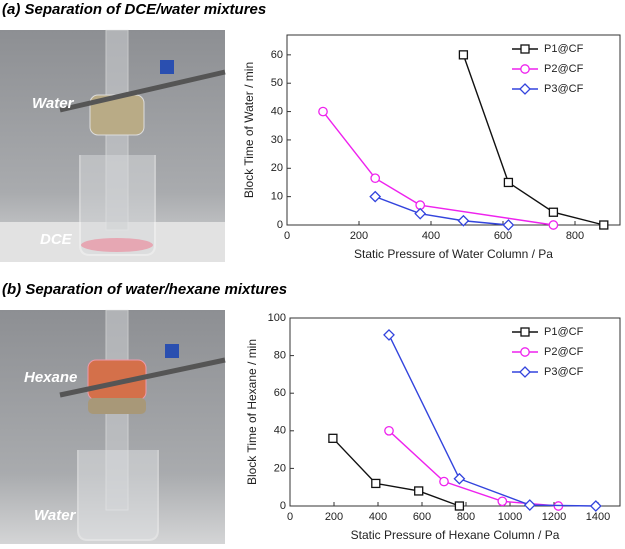  I want to click on x-tick-label: 1000, so click(510, 517).